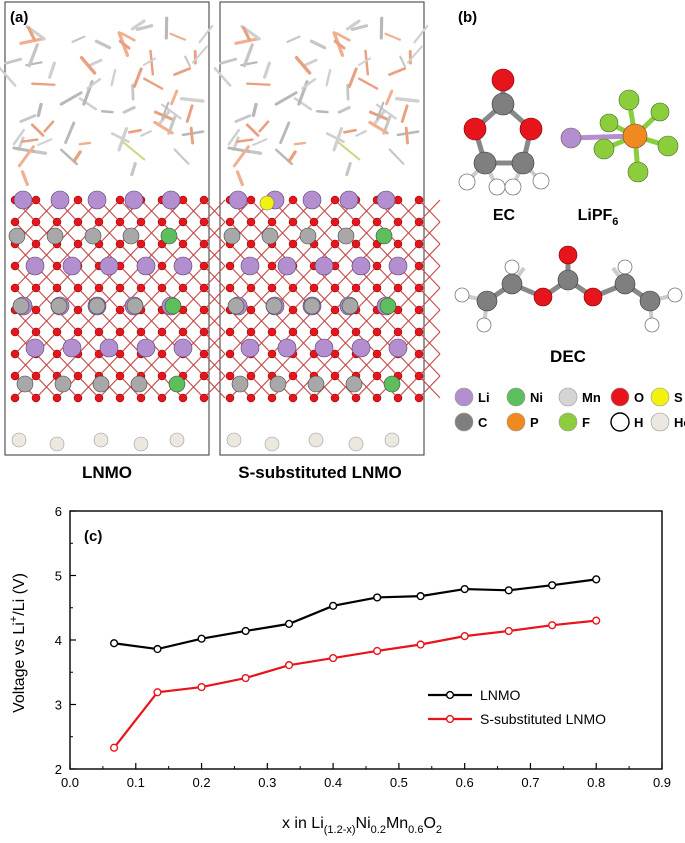 The image size is (685, 843). What do you see at coordinates (484, 397) in the screenshot?
I see `legend-label-li: Li` at bounding box center [484, 397].